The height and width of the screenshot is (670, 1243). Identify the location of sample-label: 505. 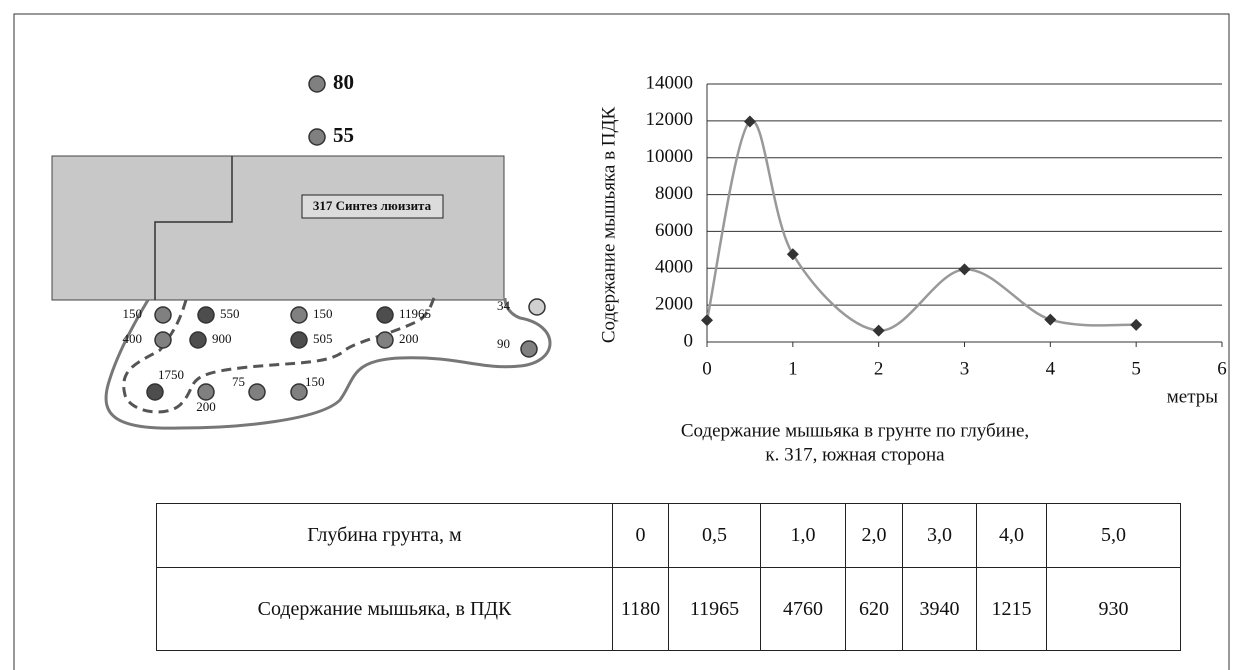
(323, 338).